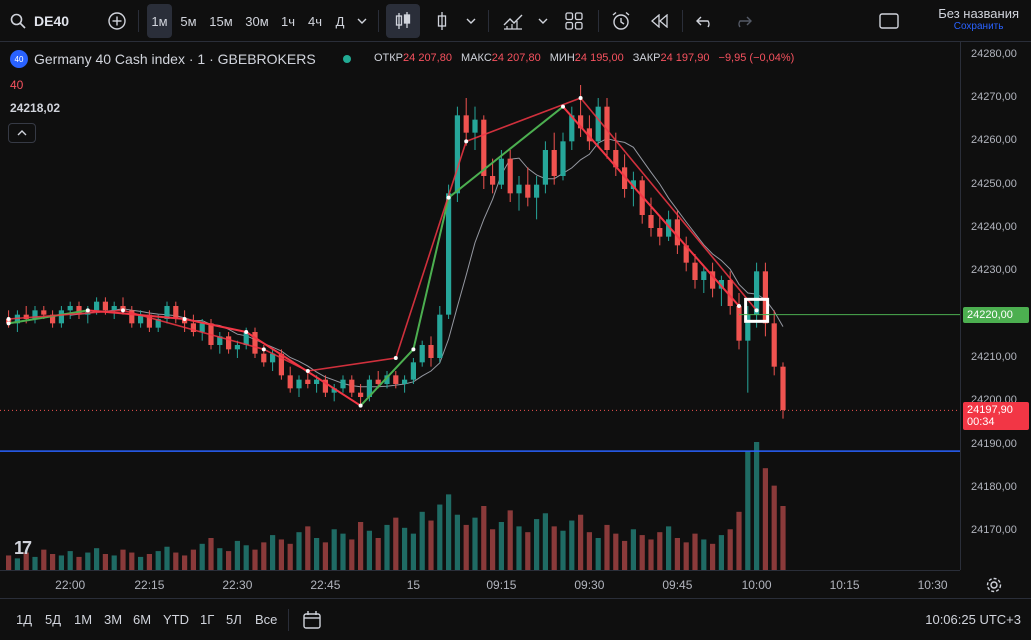  Describe the element at coordinates (53, 619) in the screenshot. I see `range-5d: 5Д` at that location.